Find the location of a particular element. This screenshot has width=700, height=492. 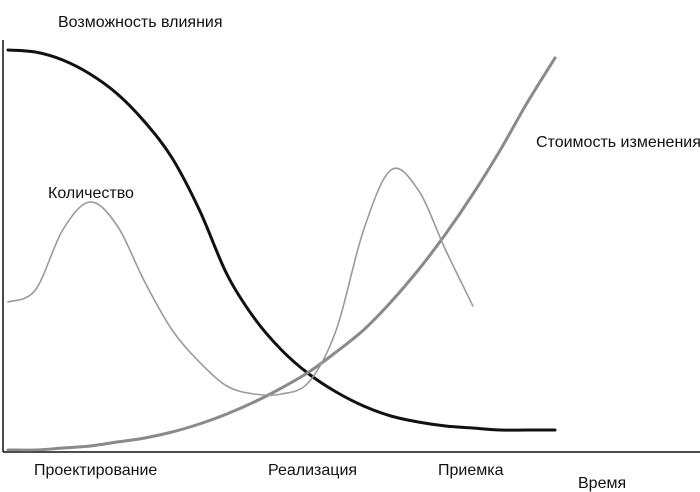

series-label-influence: Возможность влияния is located at coordinates (140, 22).